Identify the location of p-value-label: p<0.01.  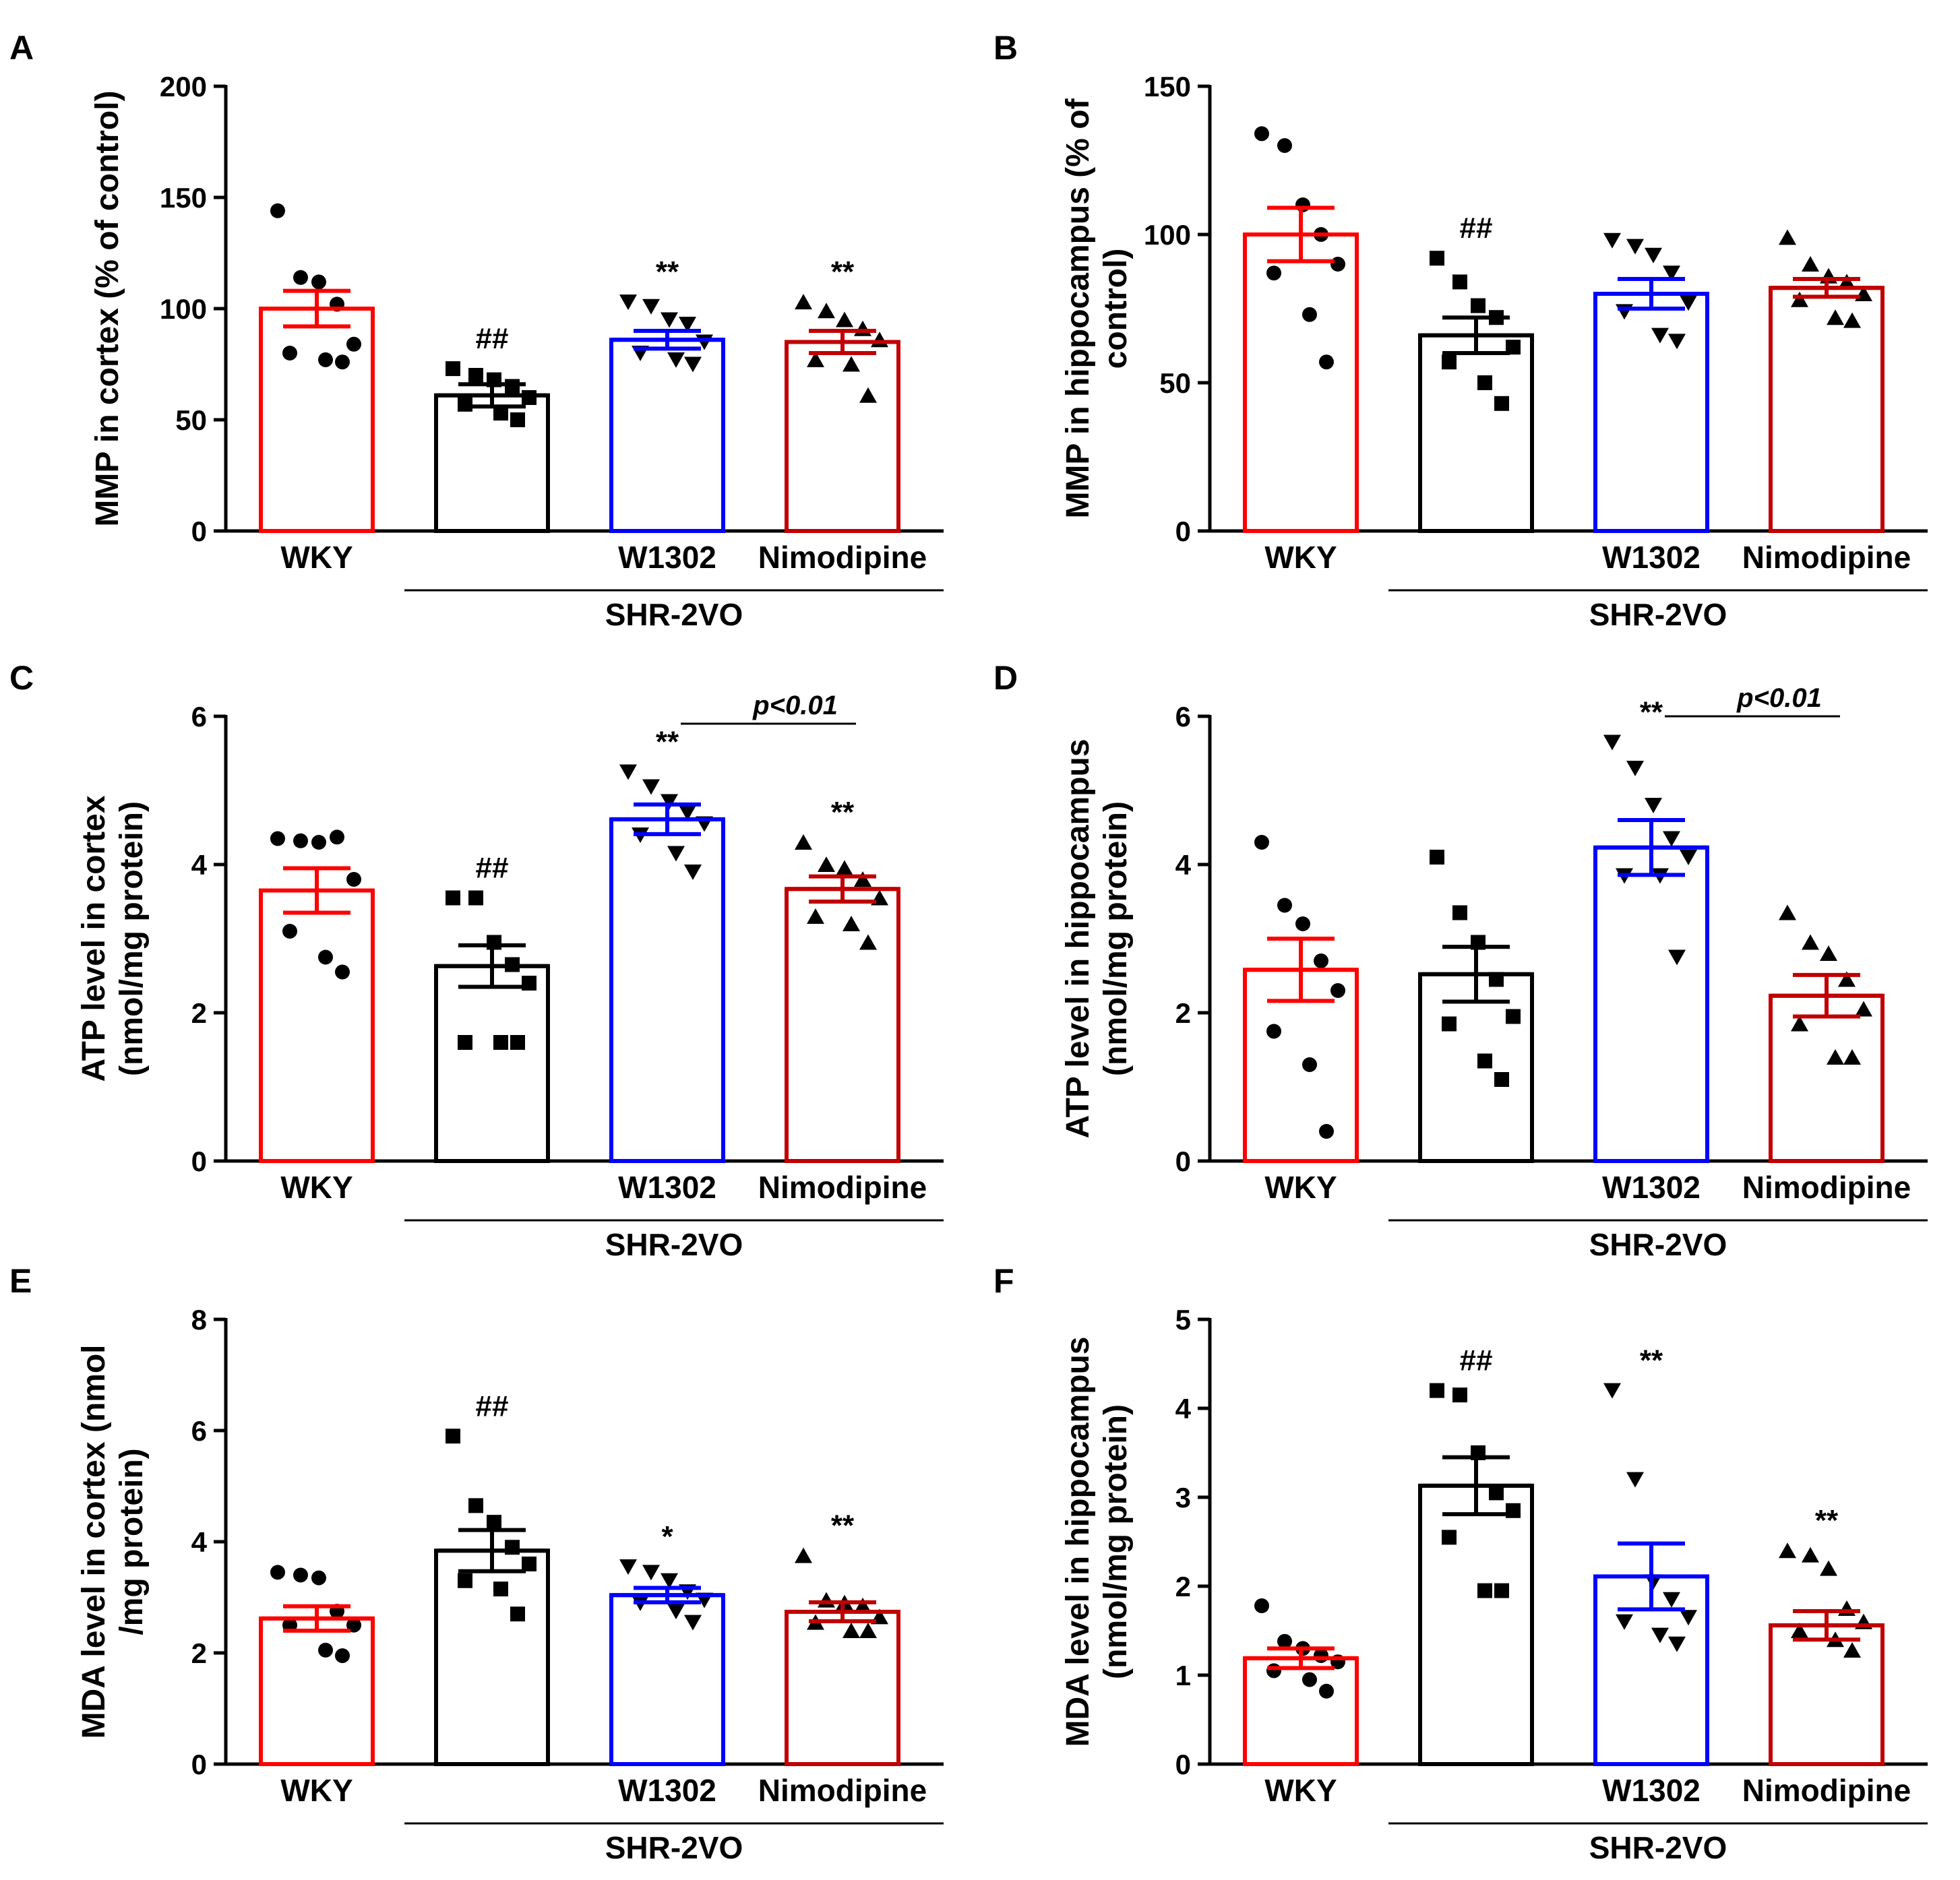
(1779, 698).